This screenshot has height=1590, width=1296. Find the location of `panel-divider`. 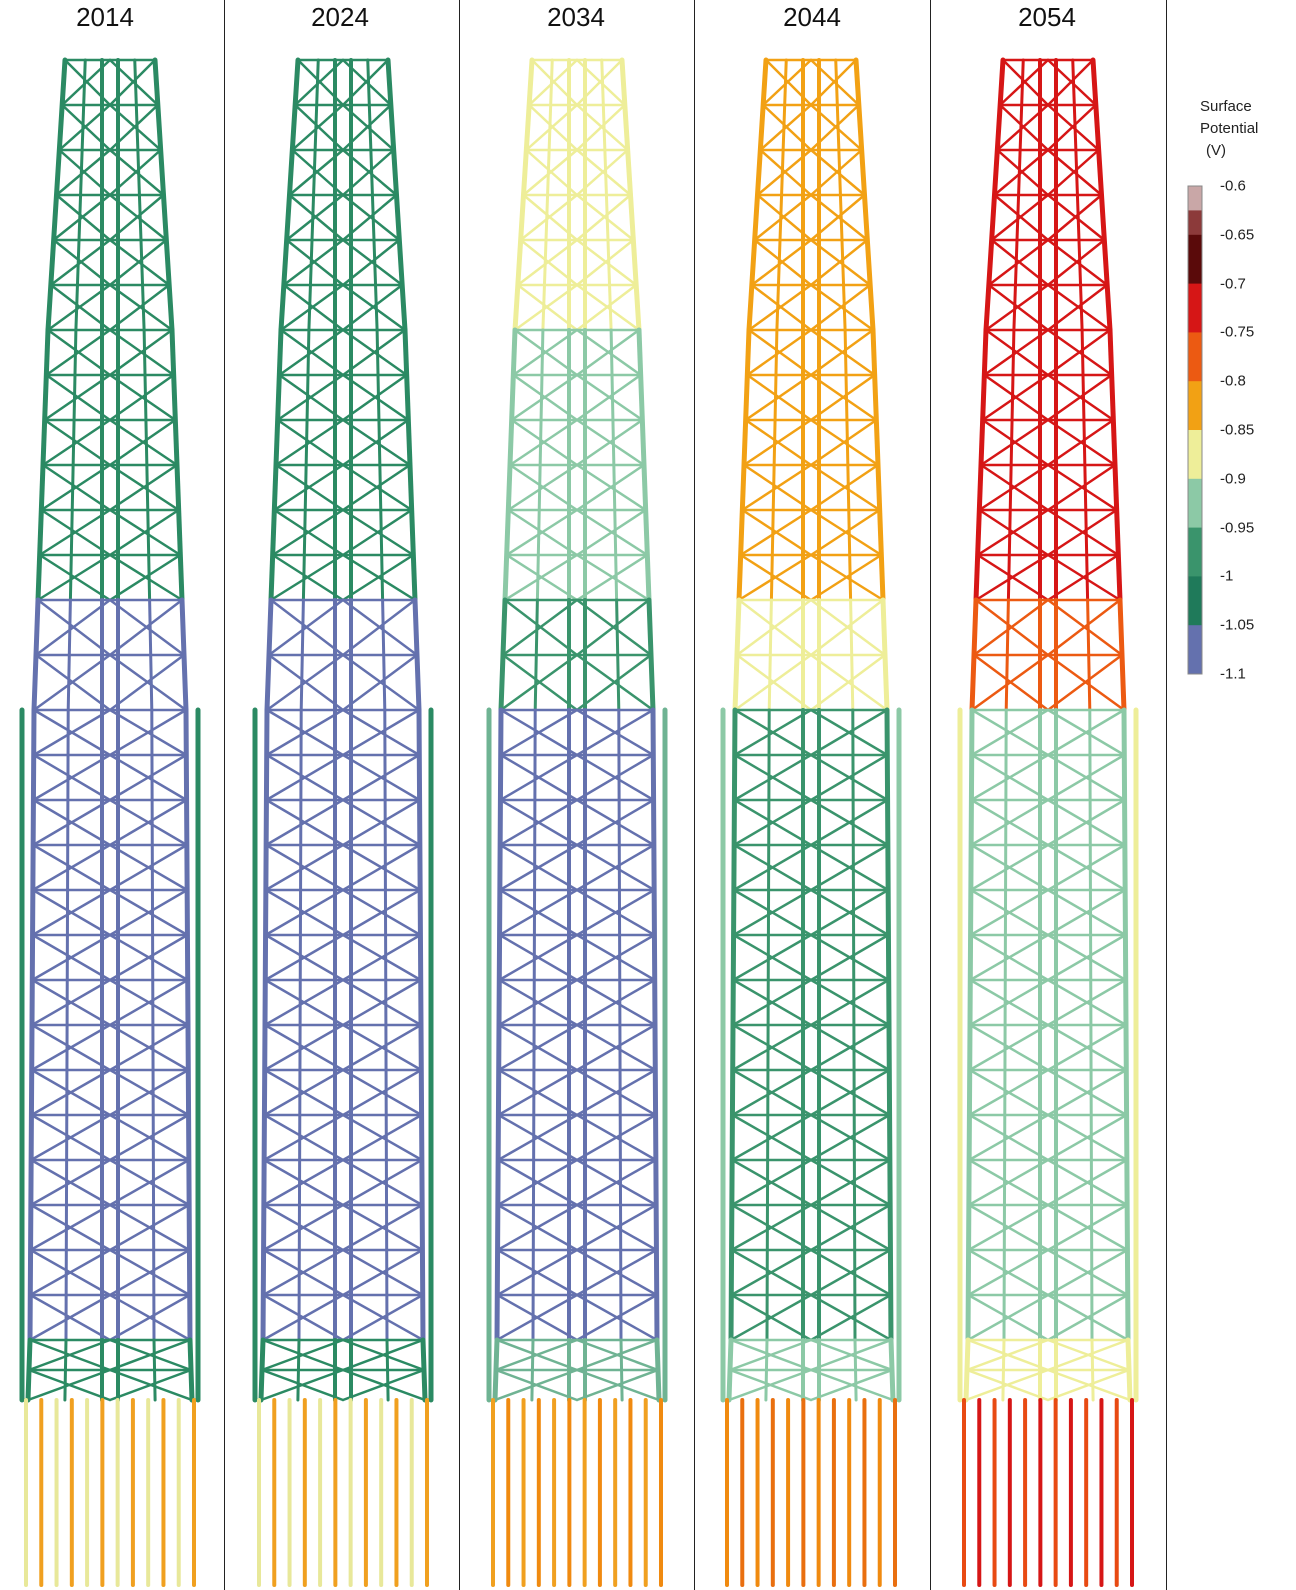

panel-divider is located at coordinates (1166, 795).